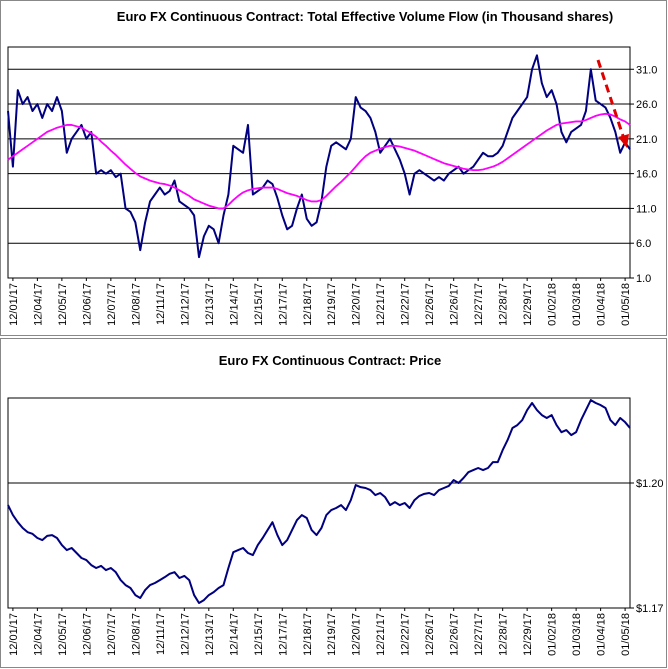 The width and height of the screenshot is (668, 669). Describe the element at coordinates (610, 98) in the screenshot. I see `arrow-shaft` at that location.